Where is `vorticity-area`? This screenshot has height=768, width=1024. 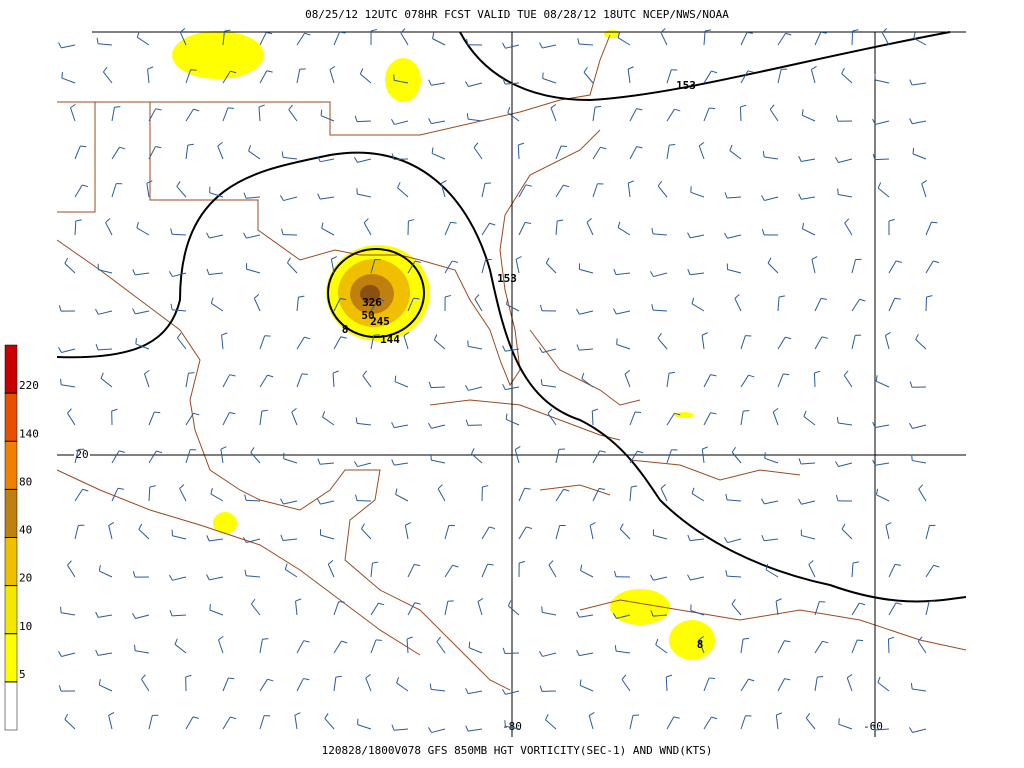
vorticity-area is located at coordinates (218, 55).